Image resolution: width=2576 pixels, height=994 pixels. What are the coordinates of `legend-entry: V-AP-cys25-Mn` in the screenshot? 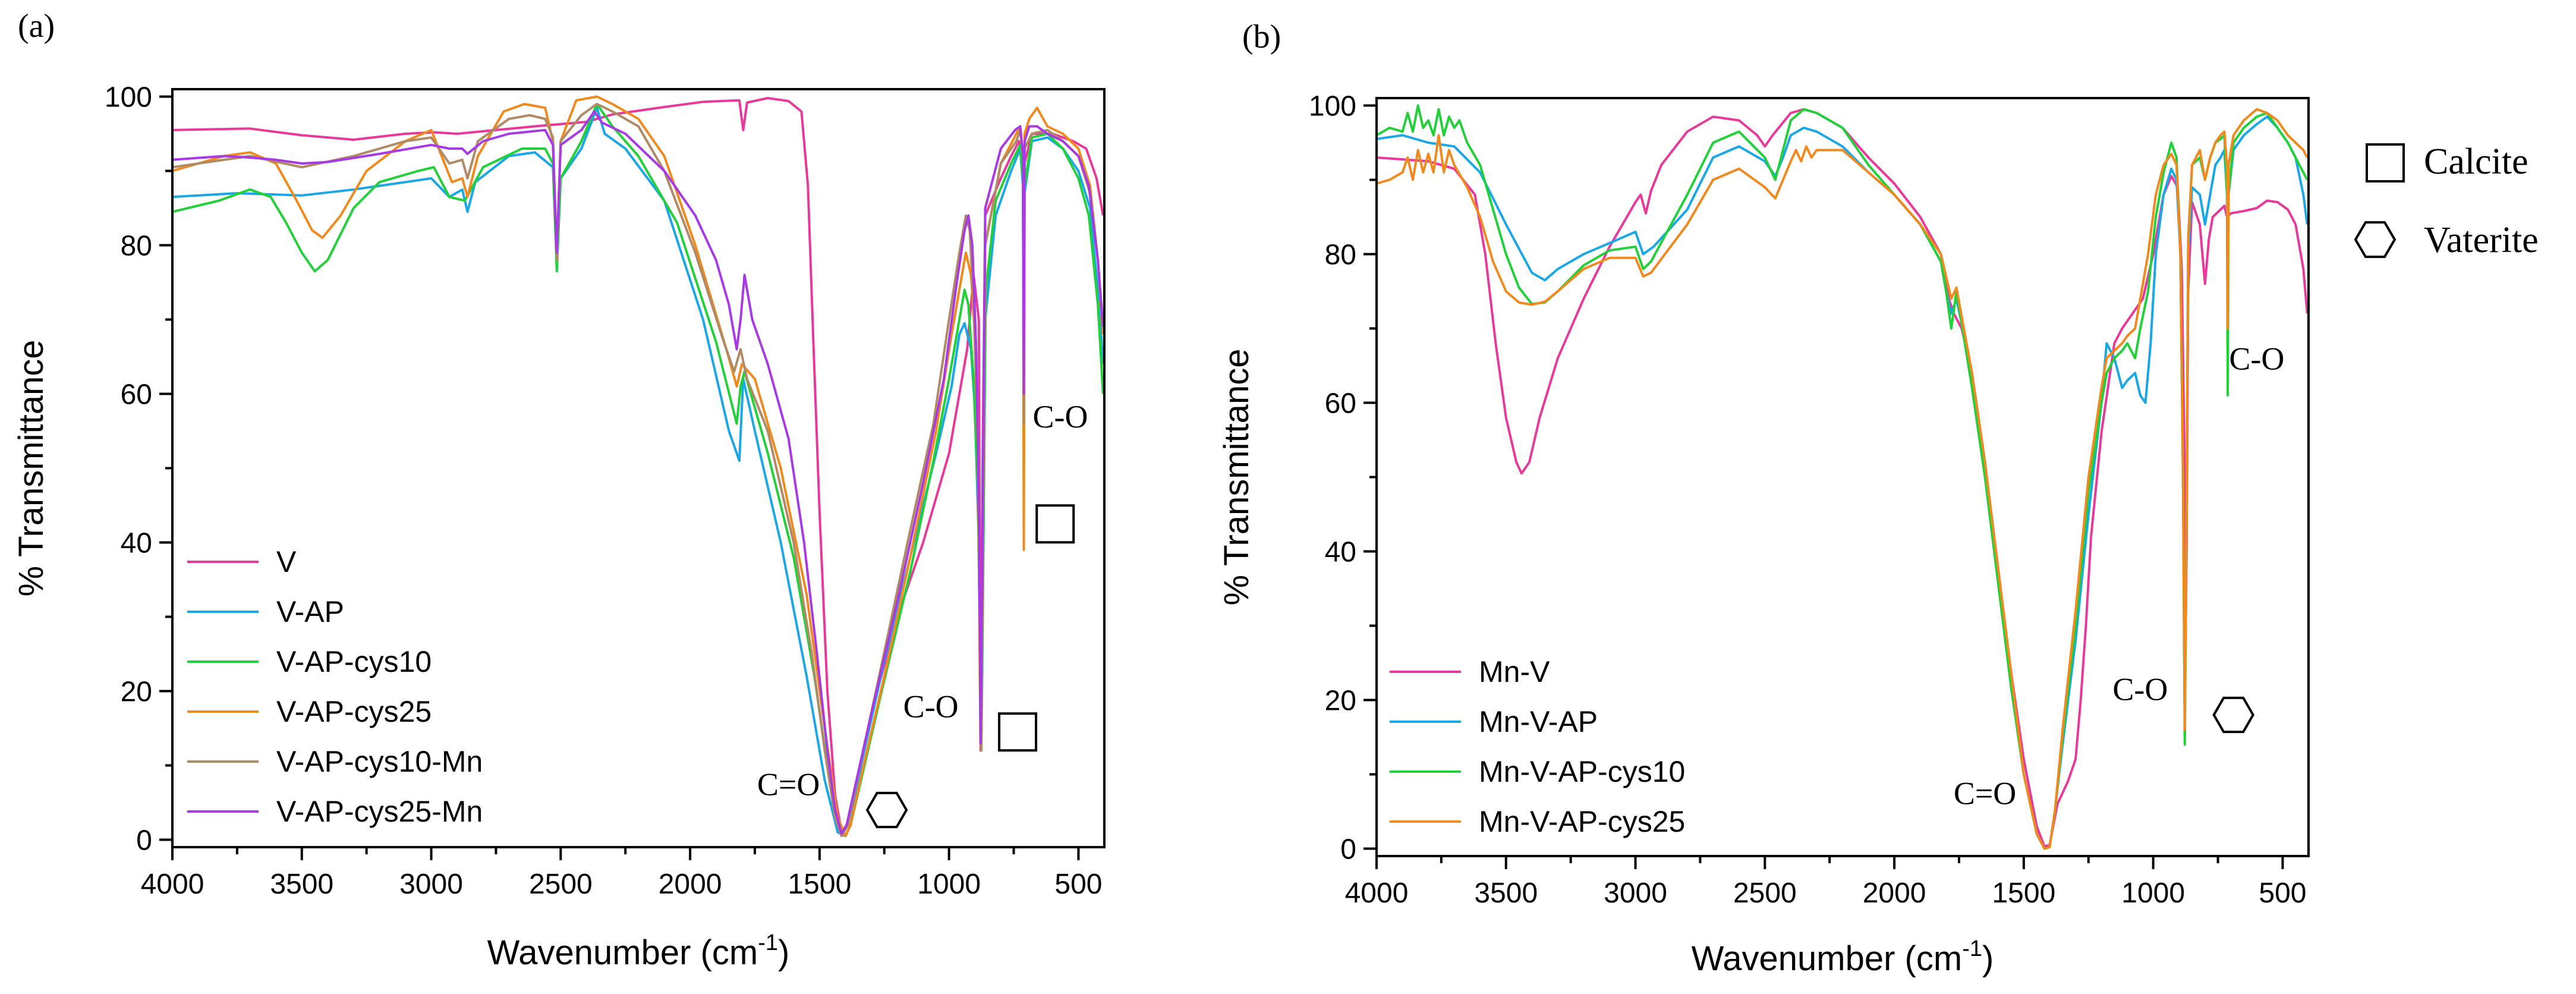 It's located at (379, 811).